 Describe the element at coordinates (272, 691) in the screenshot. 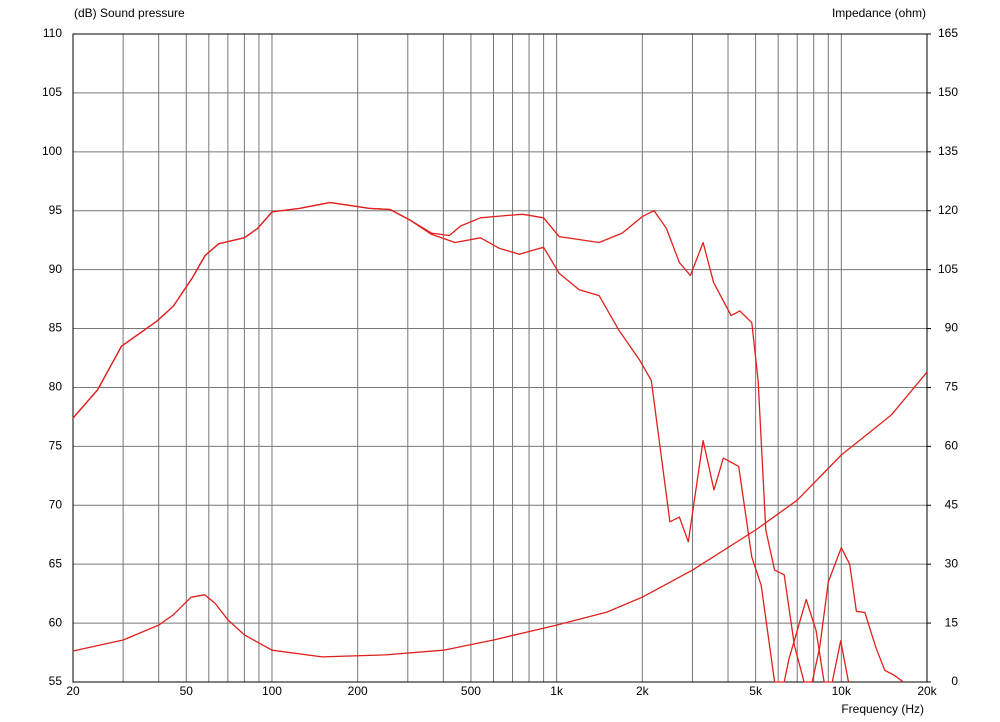

I see `x-tick-label: 100` at that location.